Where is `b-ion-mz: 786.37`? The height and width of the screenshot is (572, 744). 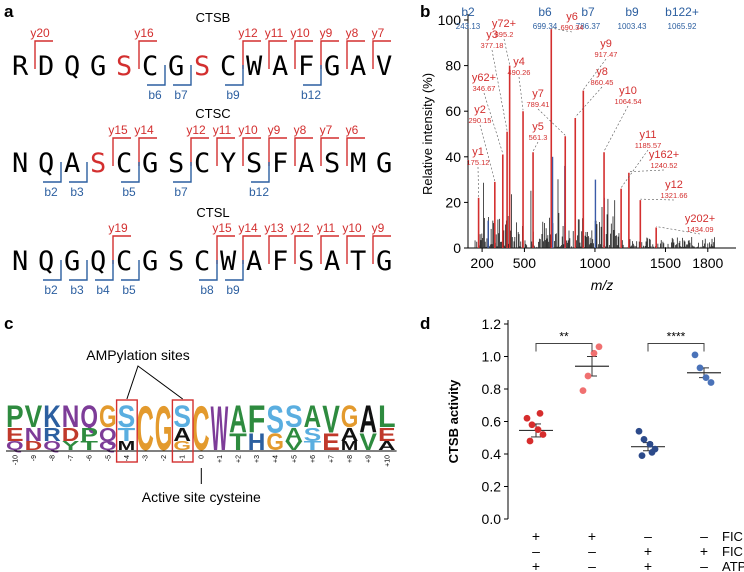 b-ion-mz: 786.37 is located at coordinates (588, 26).